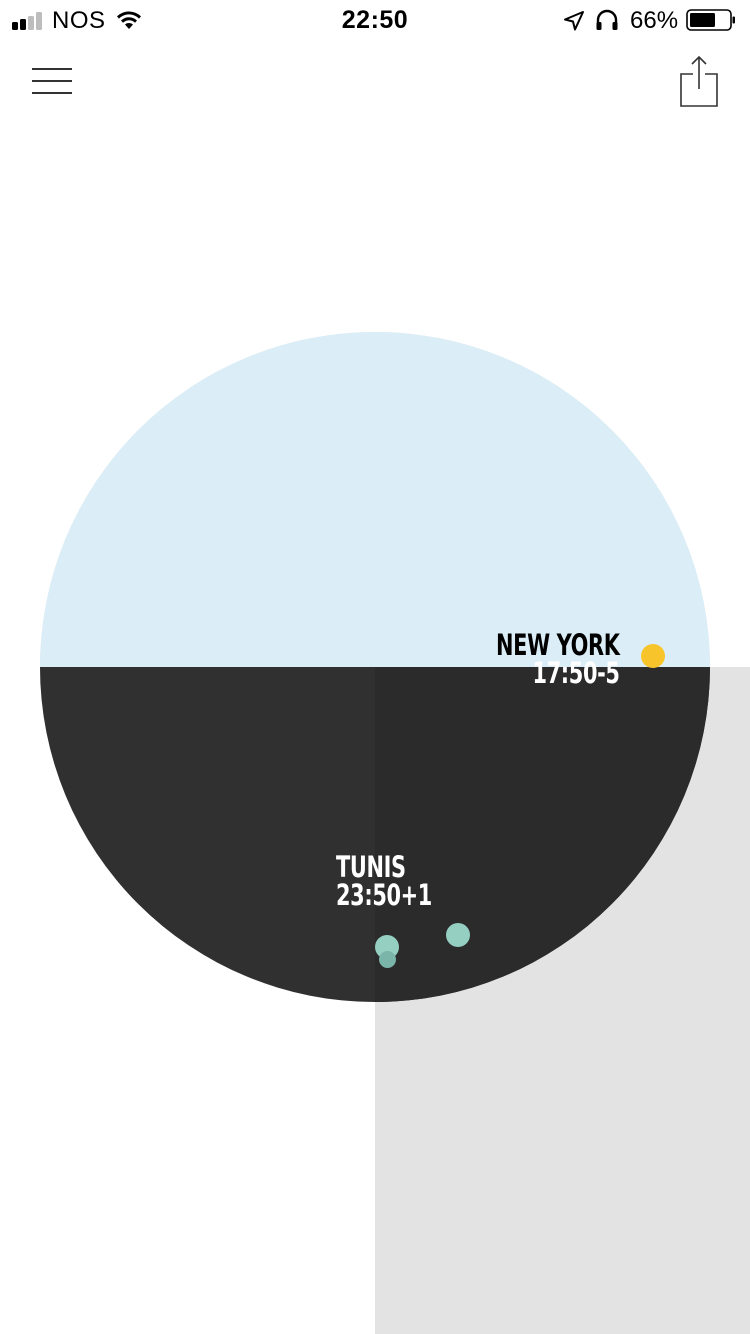 The width and height of the screenshot is (750, 1334). Describe the element at coordinates (654, 20) in the screenshot. I see `battery-percentage: 66%` at that location.